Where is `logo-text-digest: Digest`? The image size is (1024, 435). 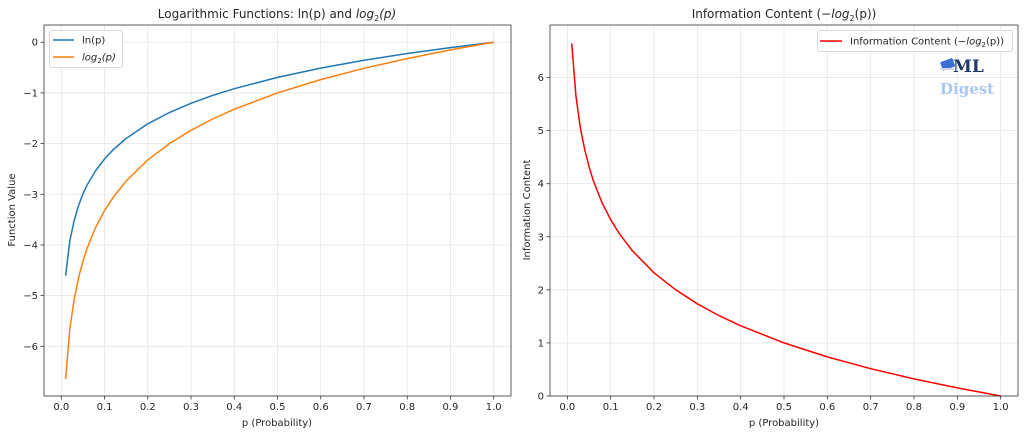
logo-text-digest: Digest is located at coordinates (967, 89).